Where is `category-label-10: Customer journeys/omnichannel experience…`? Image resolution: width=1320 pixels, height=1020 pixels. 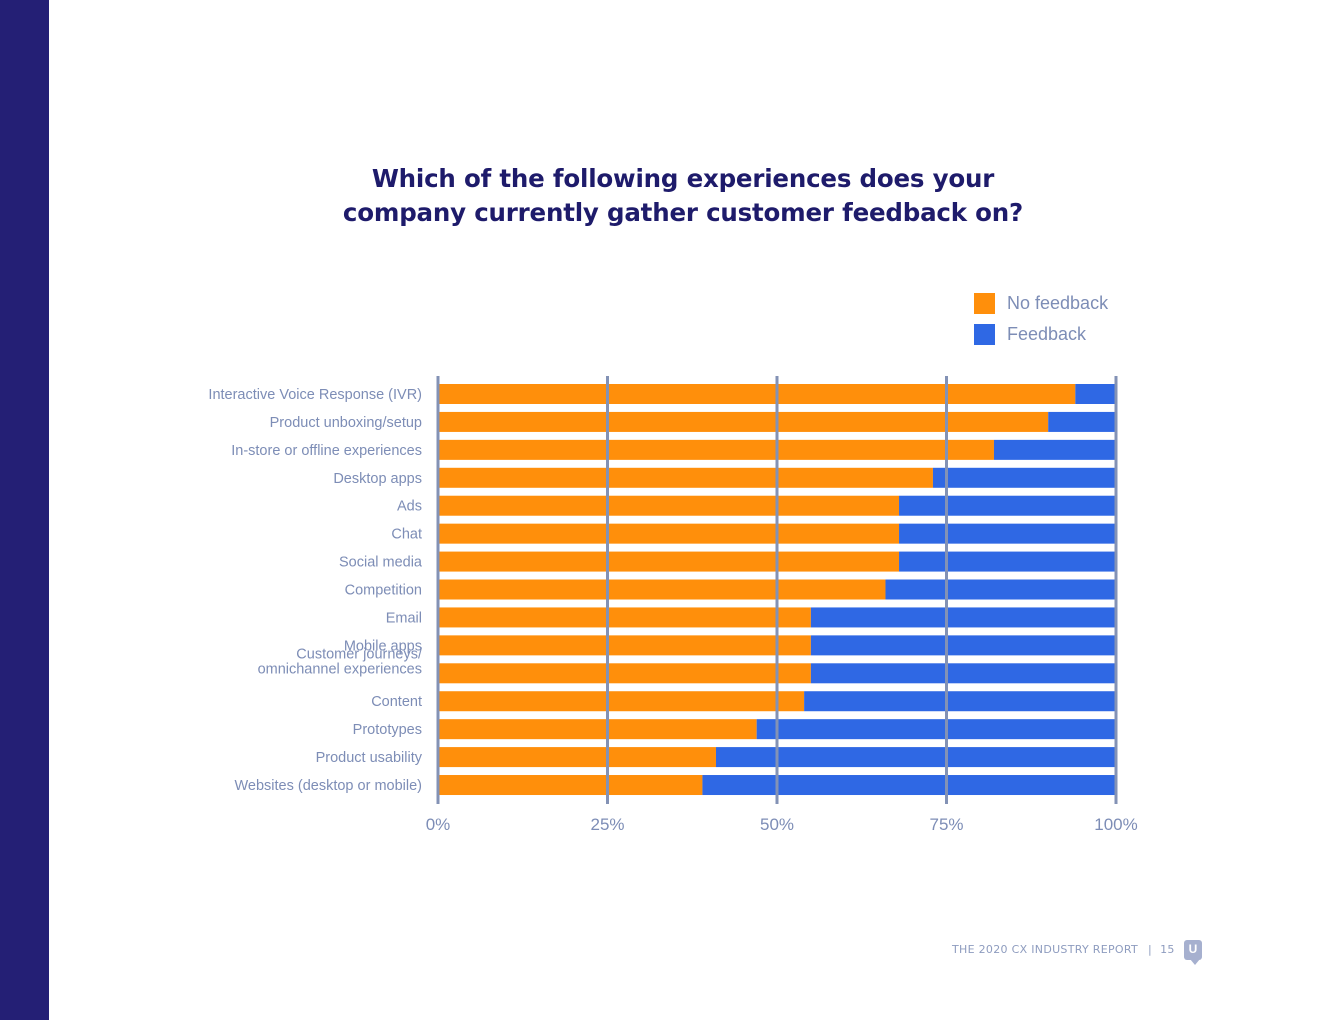 category-label-10: Customer journeys/omnichannel experience… is located at coordinates (340, 661).